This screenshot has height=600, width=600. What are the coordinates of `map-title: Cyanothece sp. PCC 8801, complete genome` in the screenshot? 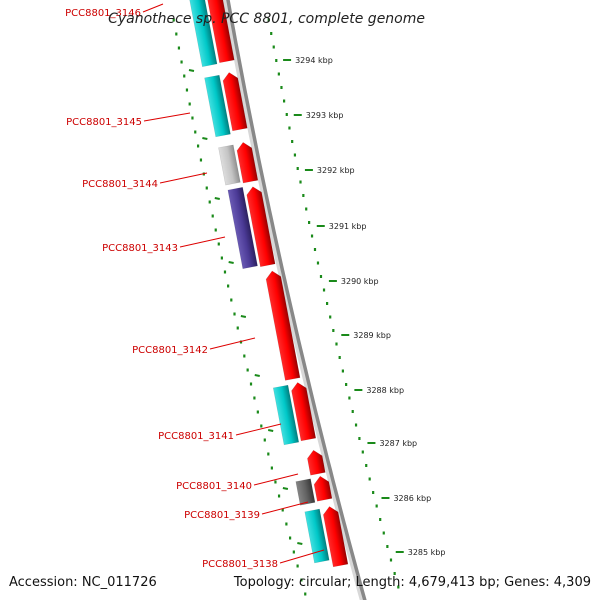 It's located at (266, 19).